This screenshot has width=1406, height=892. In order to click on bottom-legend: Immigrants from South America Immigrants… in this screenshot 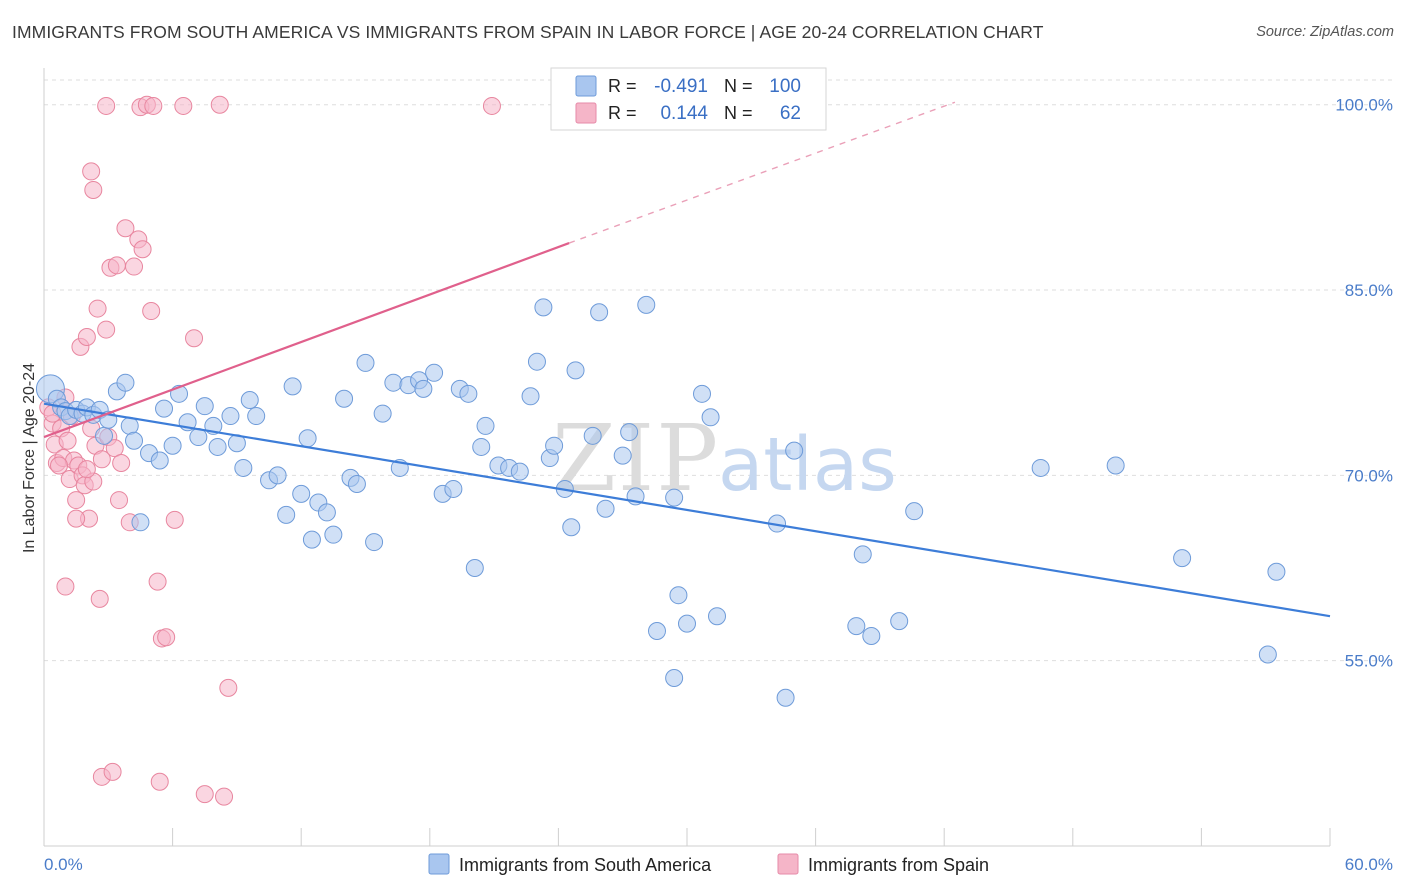, I will do `click(708, 864)`.